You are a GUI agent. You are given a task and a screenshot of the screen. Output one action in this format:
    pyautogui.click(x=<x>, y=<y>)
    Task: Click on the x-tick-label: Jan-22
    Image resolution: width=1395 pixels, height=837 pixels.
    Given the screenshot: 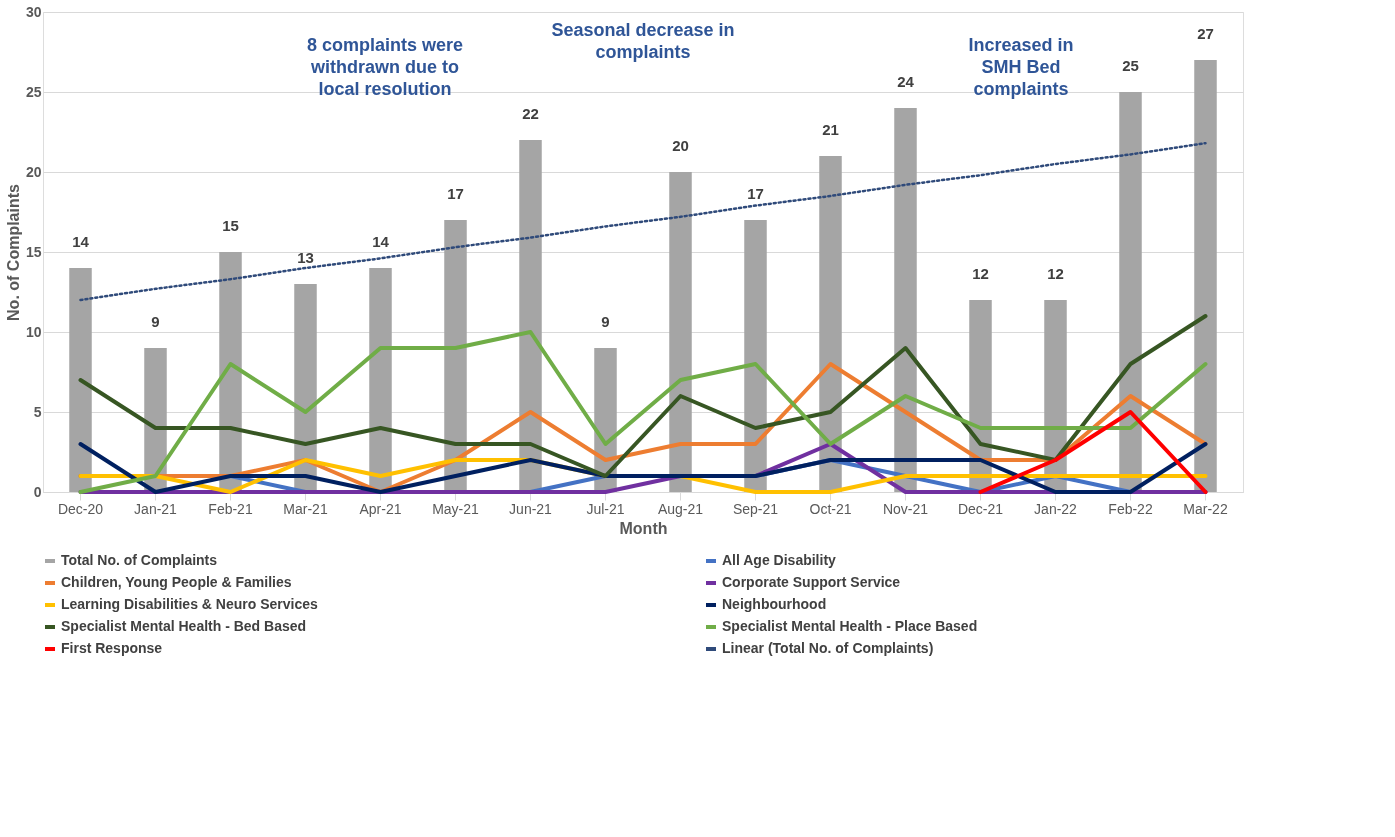 What is the action you would take?
    pyautogui.click(x=1056, y=508)
    